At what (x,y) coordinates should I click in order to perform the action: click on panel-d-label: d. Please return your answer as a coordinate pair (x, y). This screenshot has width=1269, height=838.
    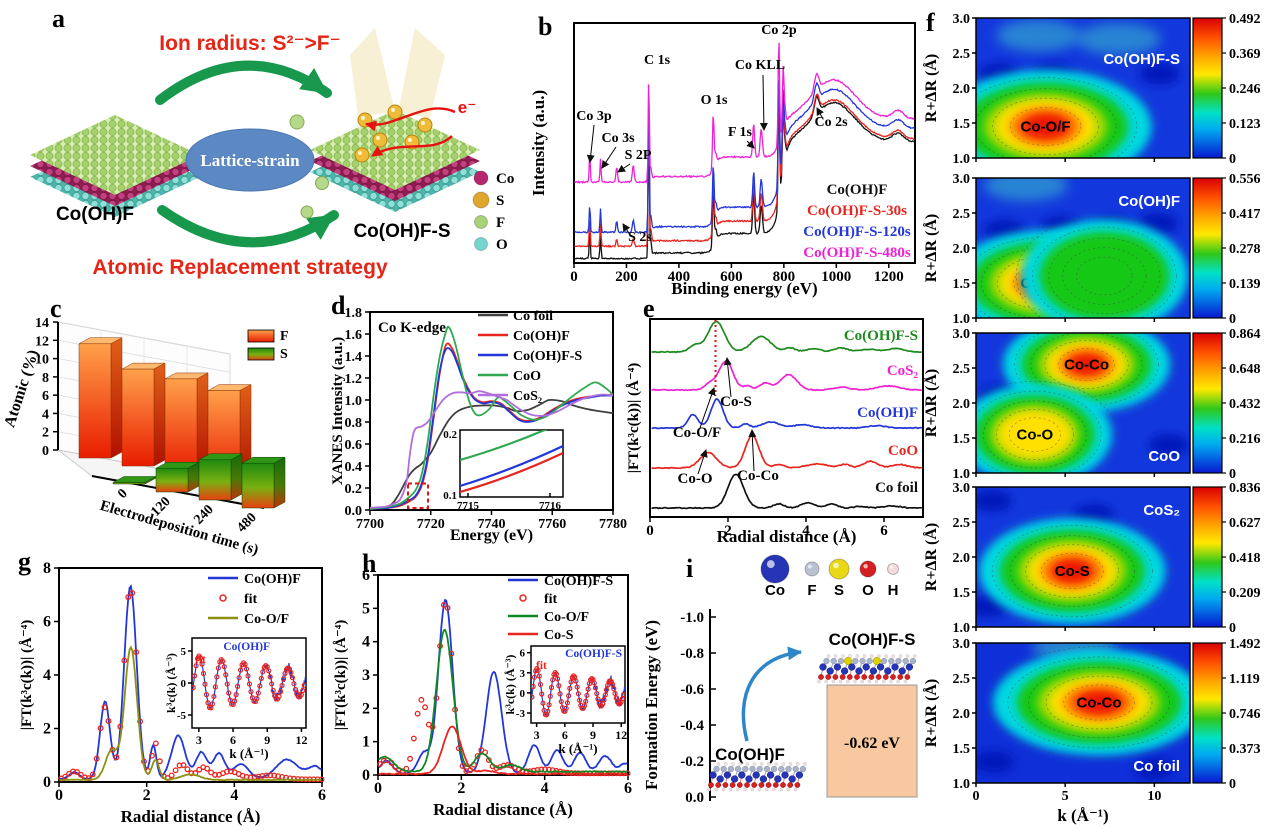
    Looking at the image, I should click on (338, 305).